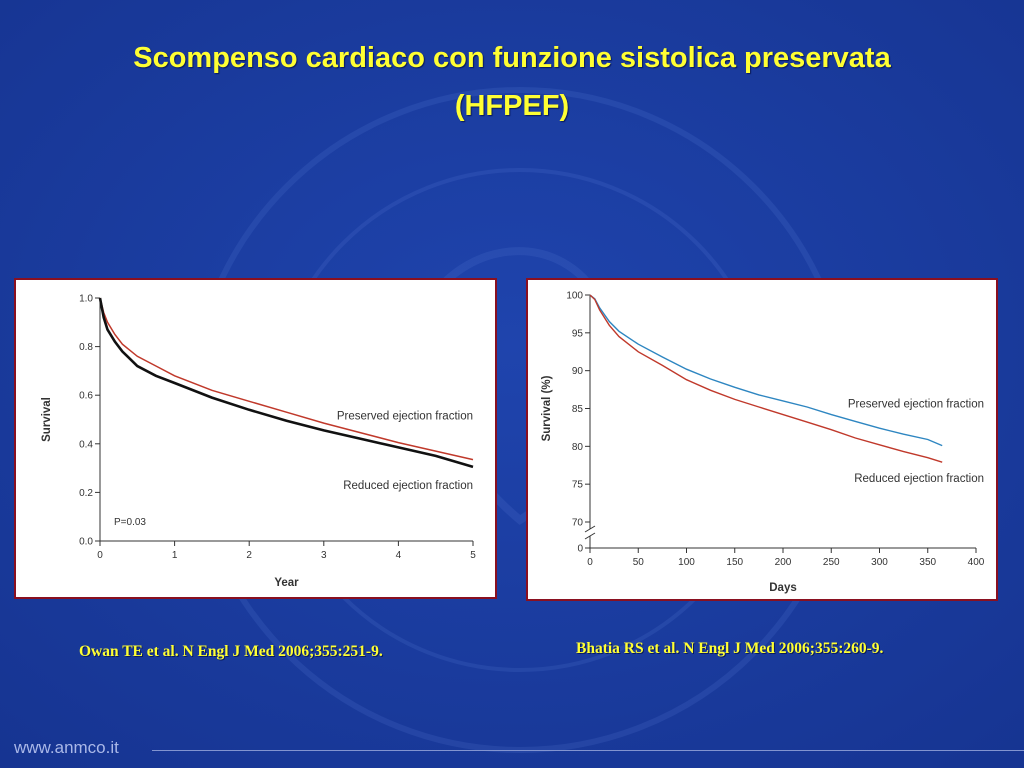 The height and width of the screenshot is (768, 1024). What do you see at coordinates (831, 562) in the screenshot?
I see `x-tick-label: 250` at bounding box center [831, 562].